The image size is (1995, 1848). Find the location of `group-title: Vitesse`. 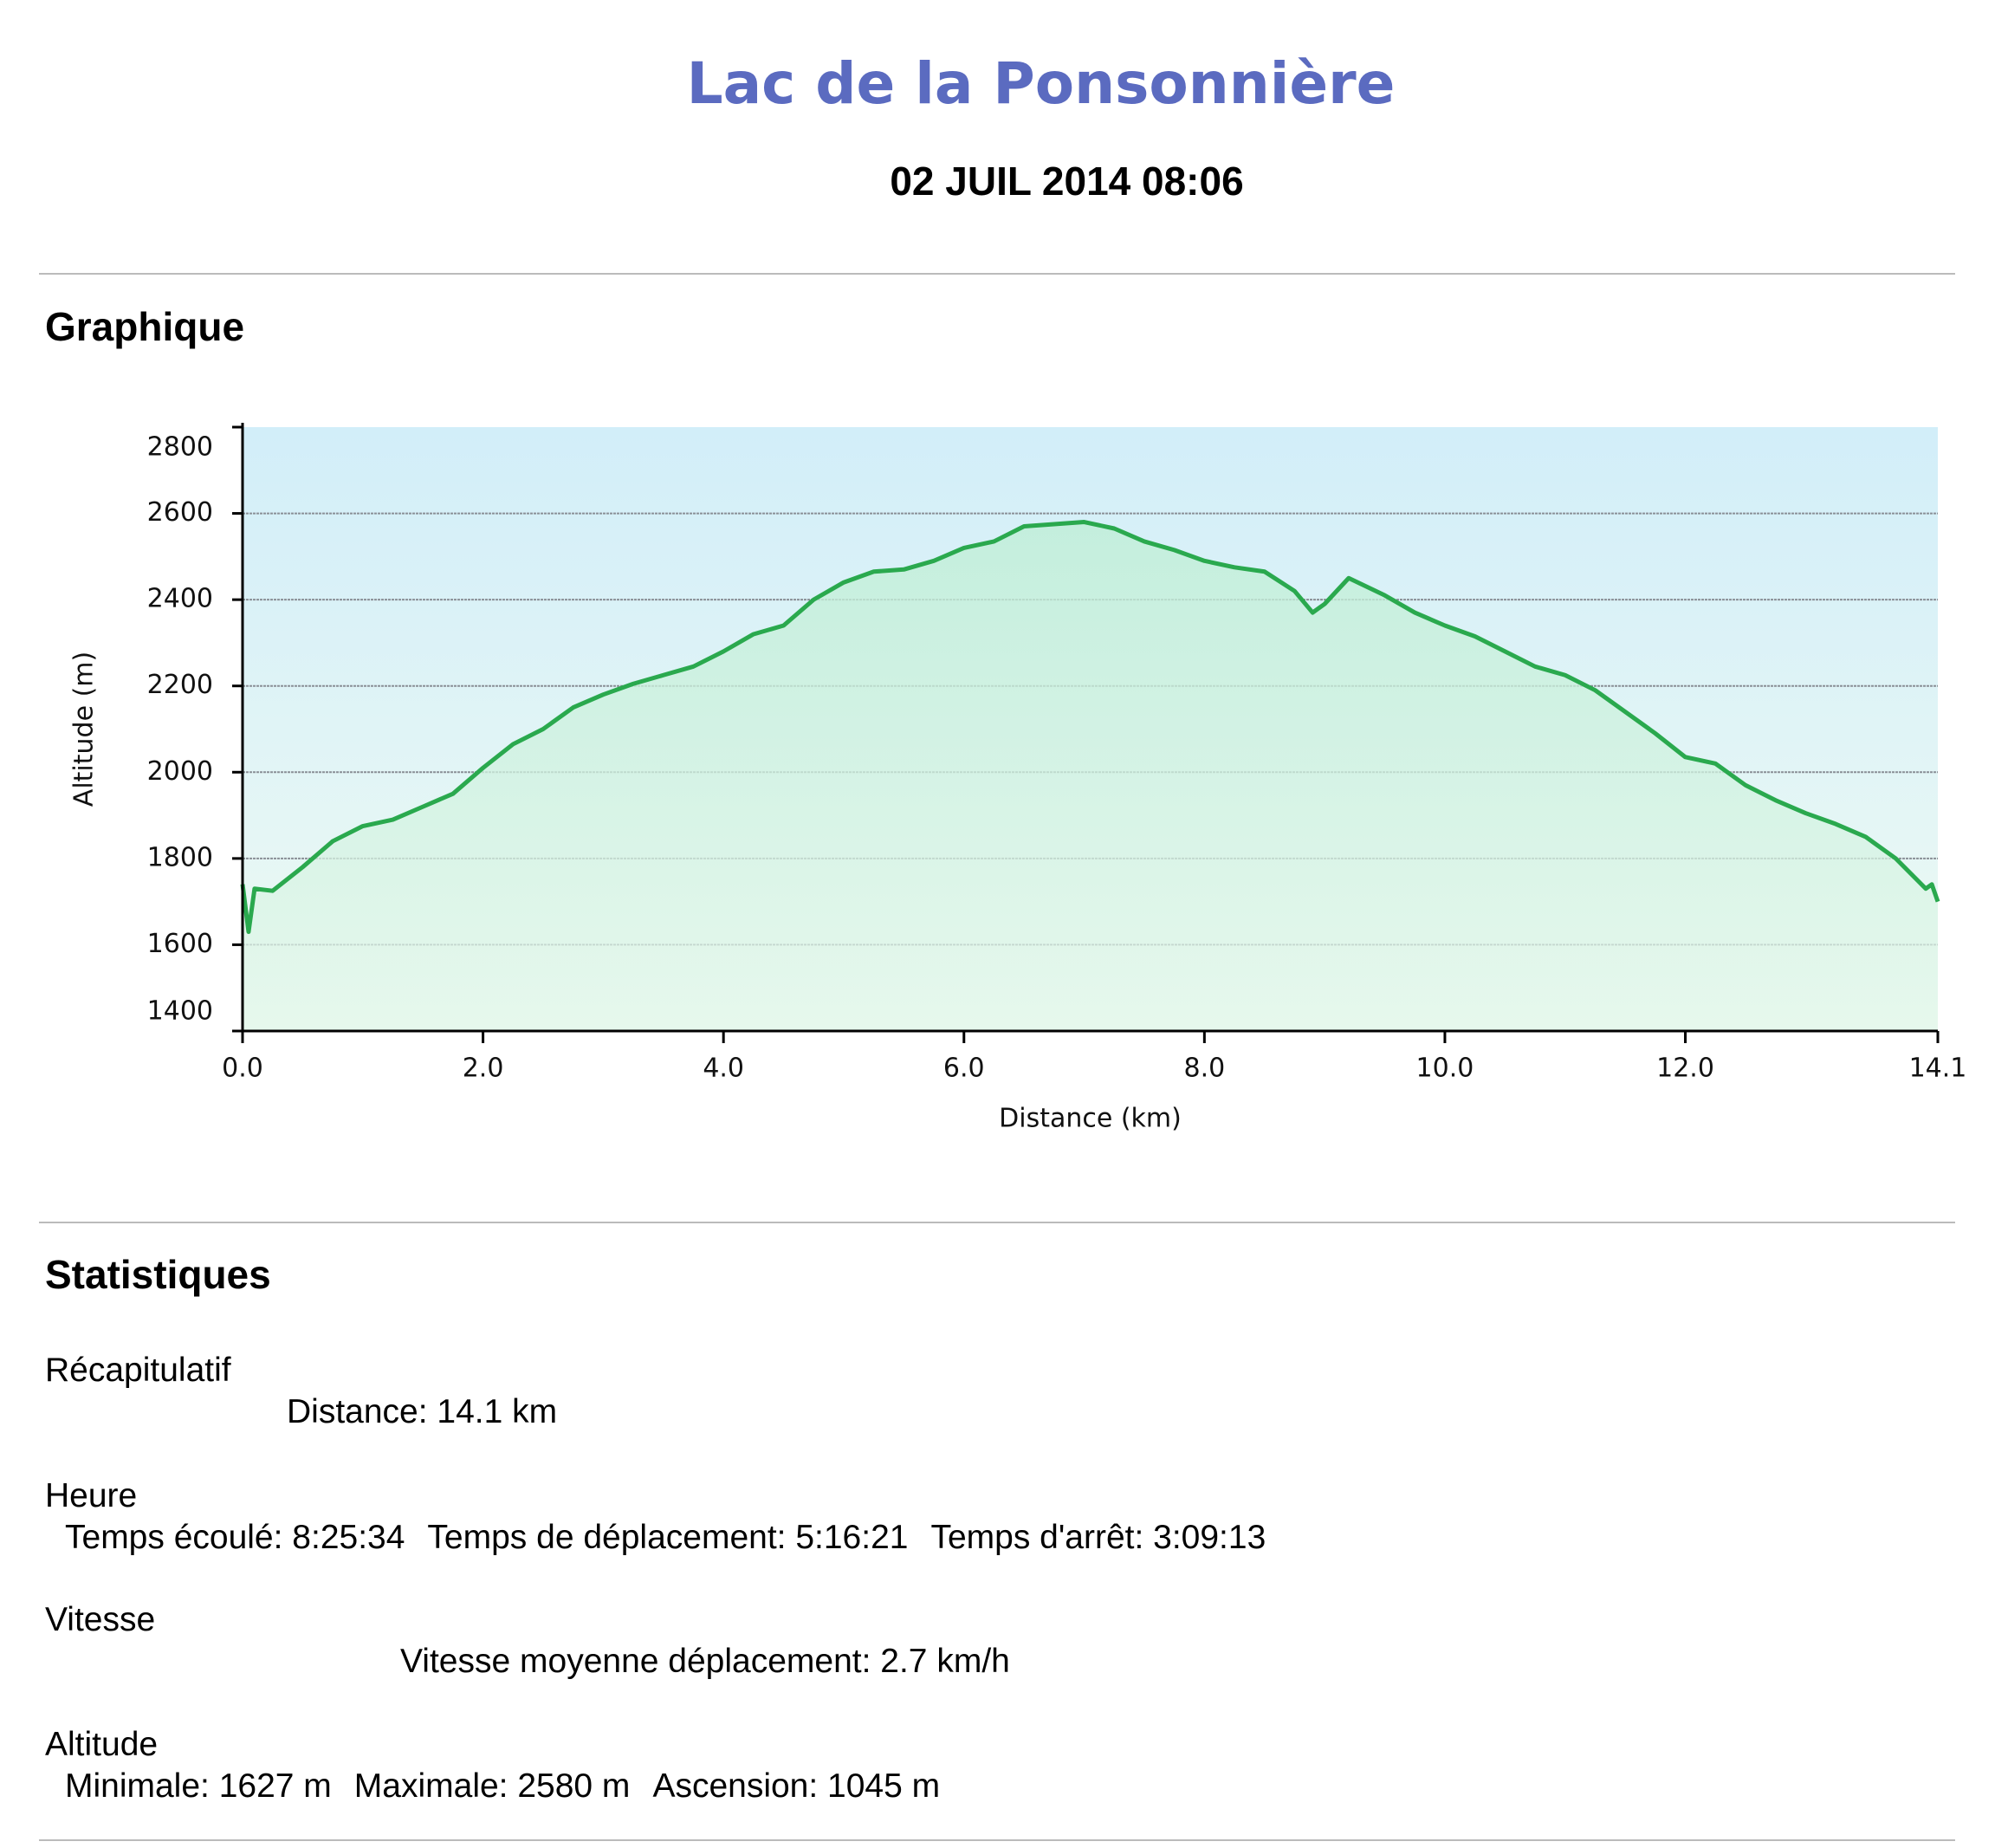

group-title: Vitesse is located at coordinates (100, 1619).